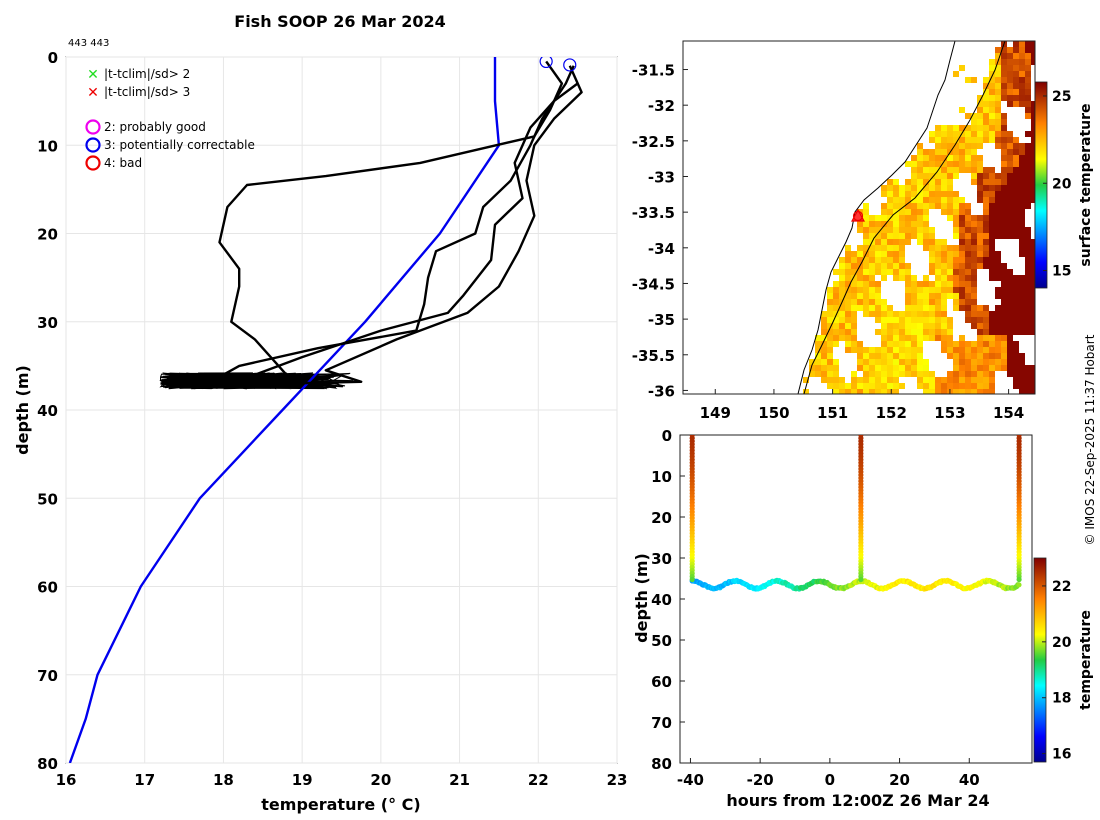 This screenshot has height=820, width=1100. Describe the element at coordinates (904, 217) in the screenshot. I see `shelf-contour` at that location.